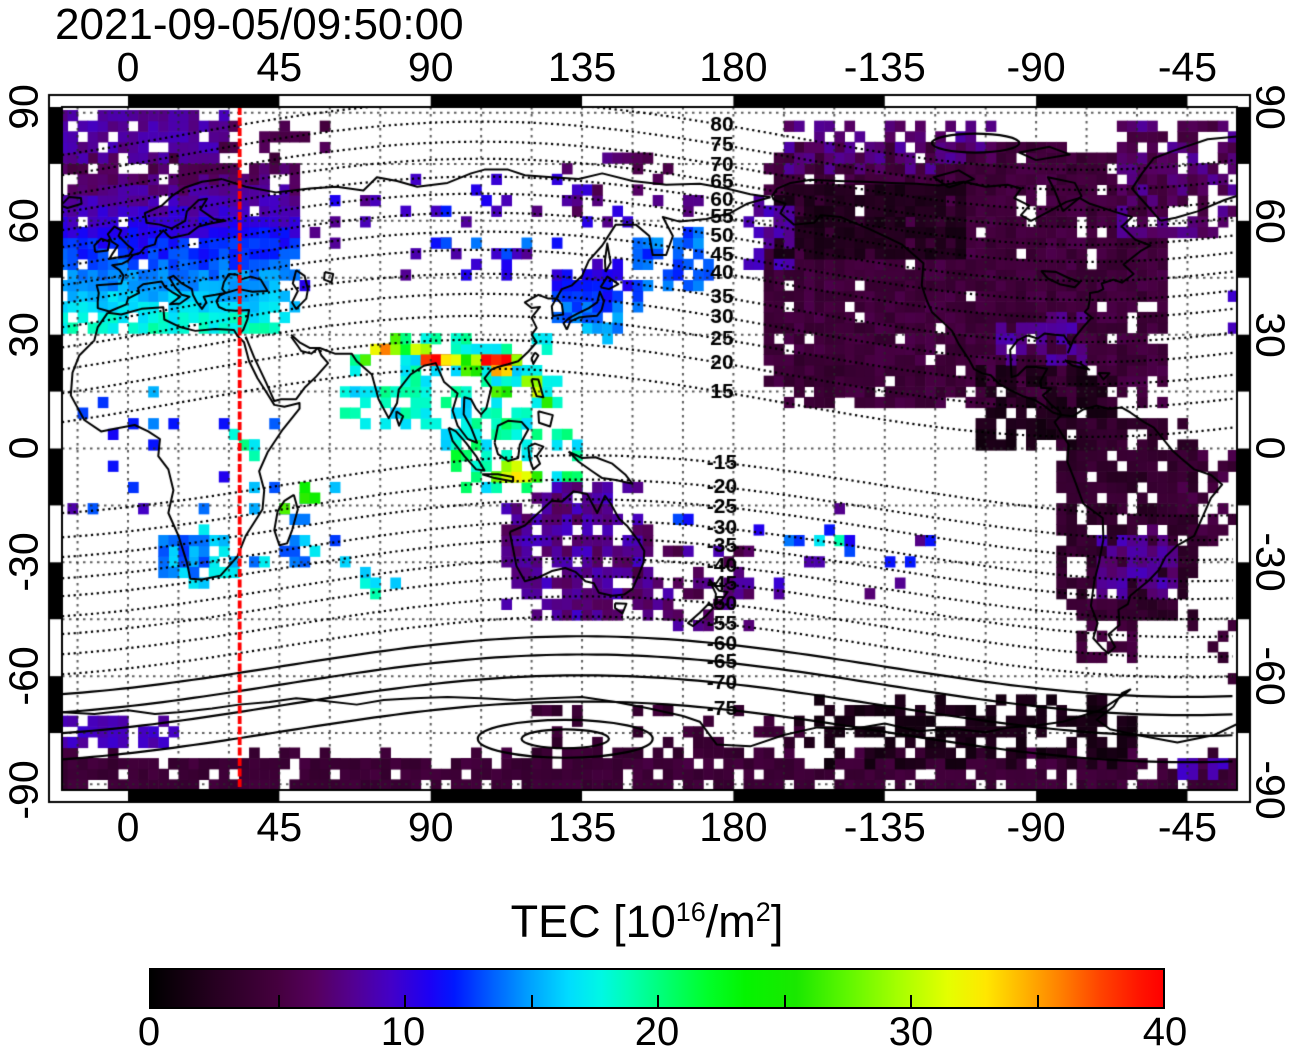 This screenshot has width=1294, height=1057. Describe the element at coordinates (1187, 67) in the screenshot. I see `lon-tick-label-top: -45` at that location.